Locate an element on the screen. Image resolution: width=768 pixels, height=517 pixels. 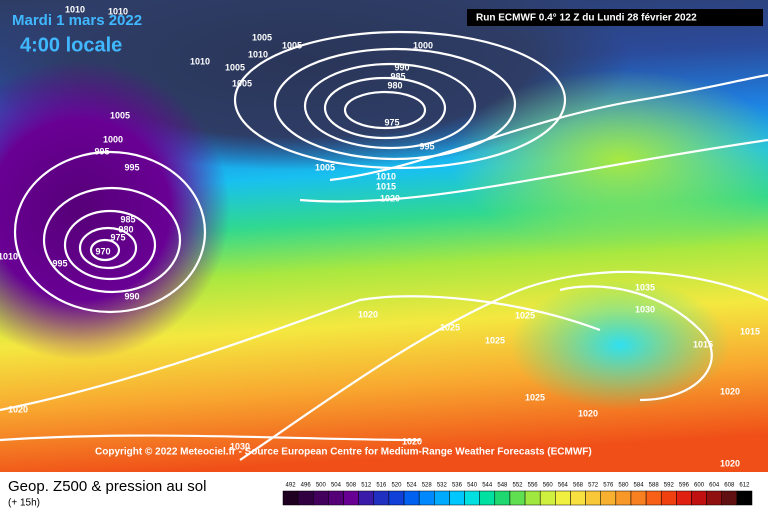
date: Mardi 1 mars 2022 is located at coordinates (77, 20).